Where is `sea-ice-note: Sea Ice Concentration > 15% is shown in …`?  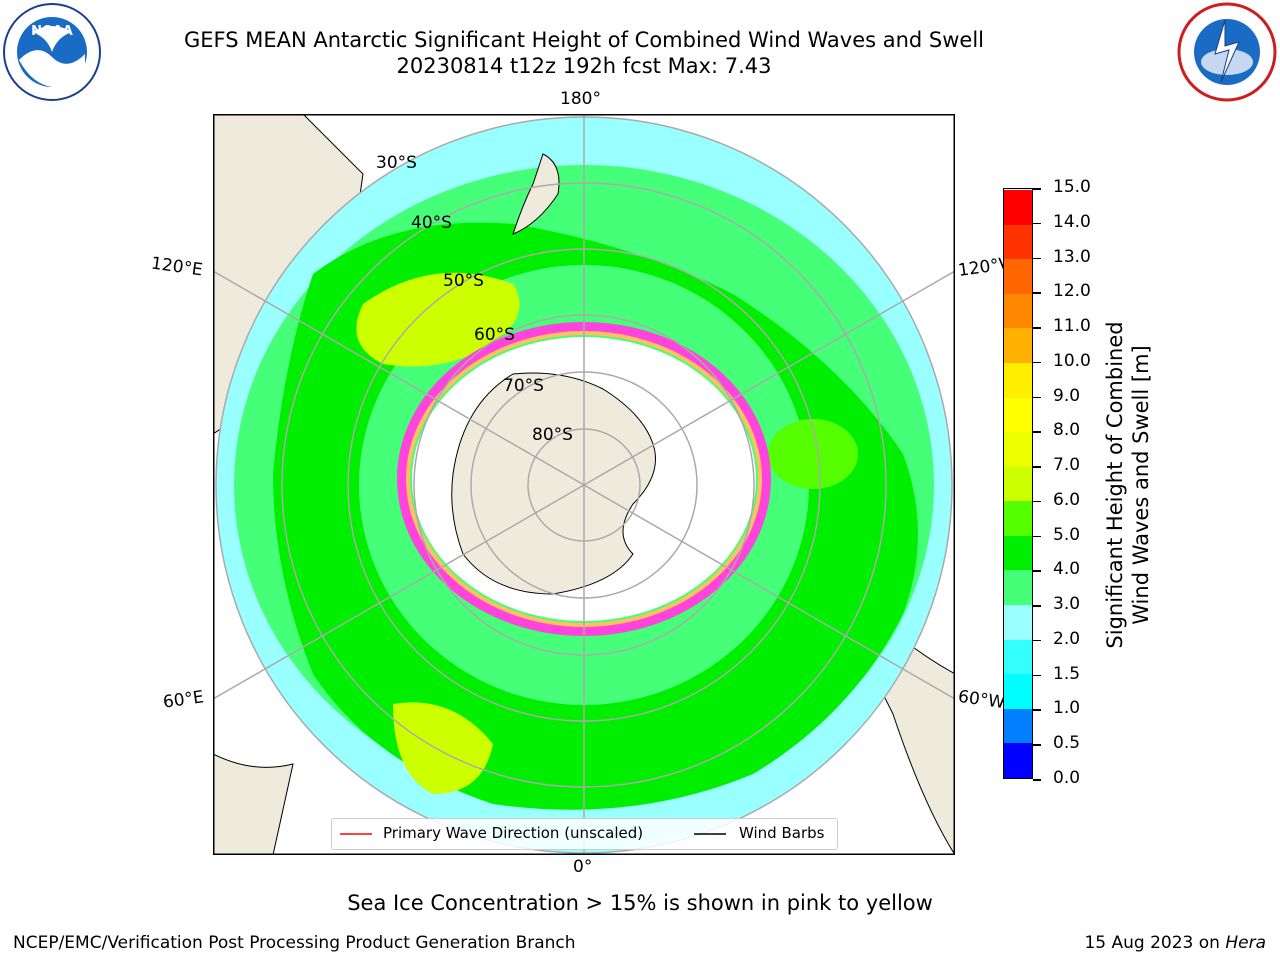
sea-ice-note: Sea Ice Concentration > 15% is shown in … is located at coordinates (640, 903).